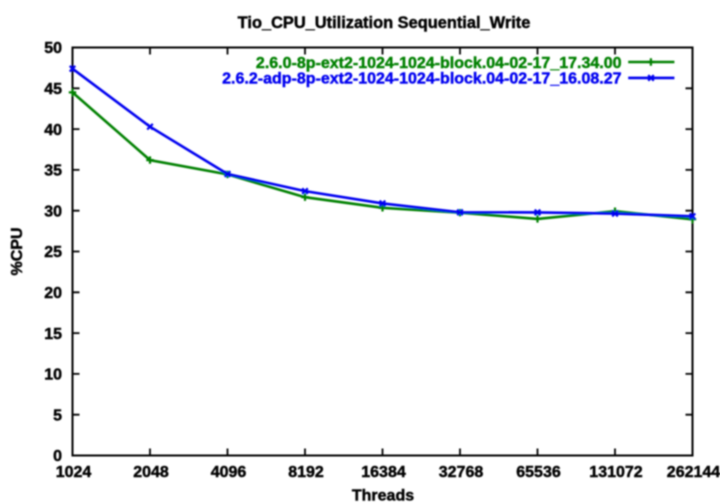 Image resolution: width=720 pixels, height=504 pixels. I want to click on svg-text: 32768, so click(461, 472).